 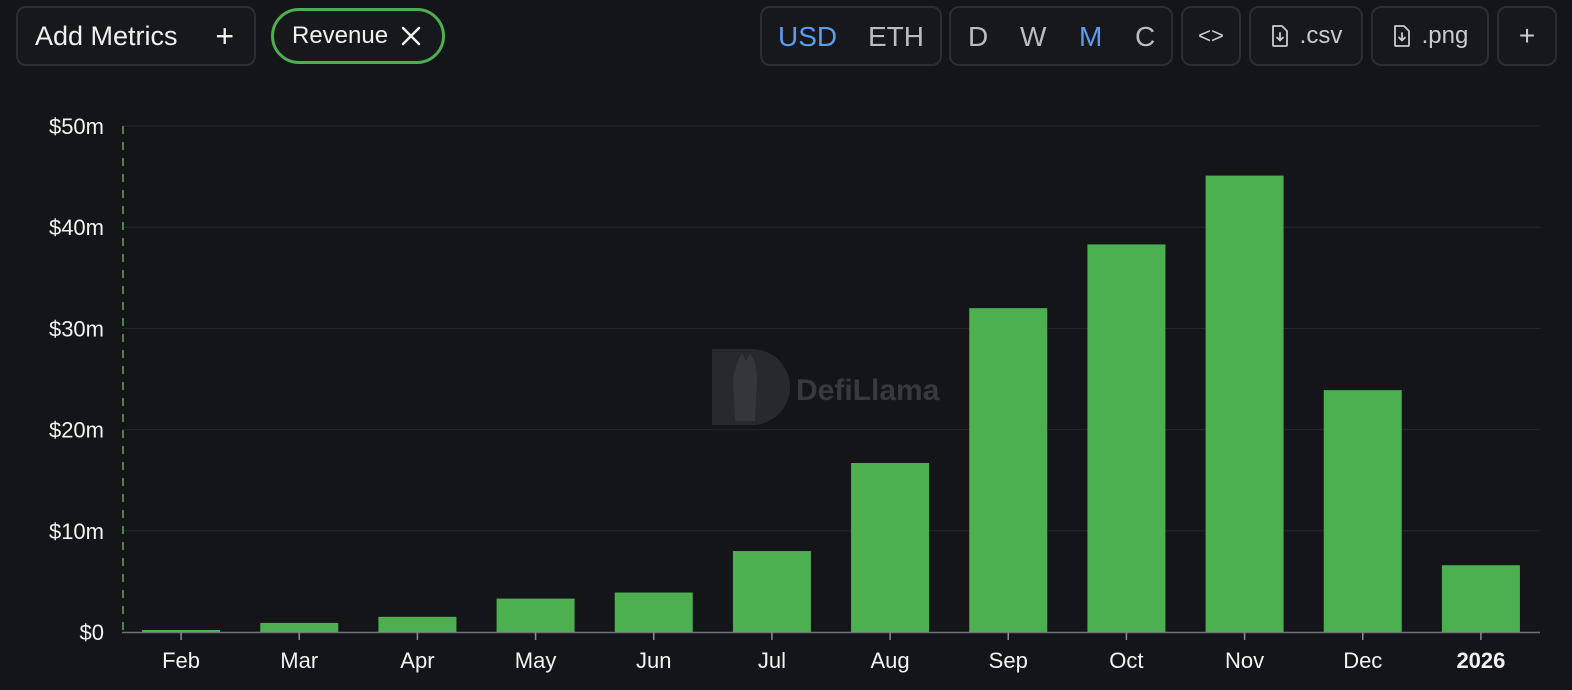 What do you see at coordinates (1445, 35) in the screenshot?
I see `png-label: .png` at bounding box center [1445, 35].